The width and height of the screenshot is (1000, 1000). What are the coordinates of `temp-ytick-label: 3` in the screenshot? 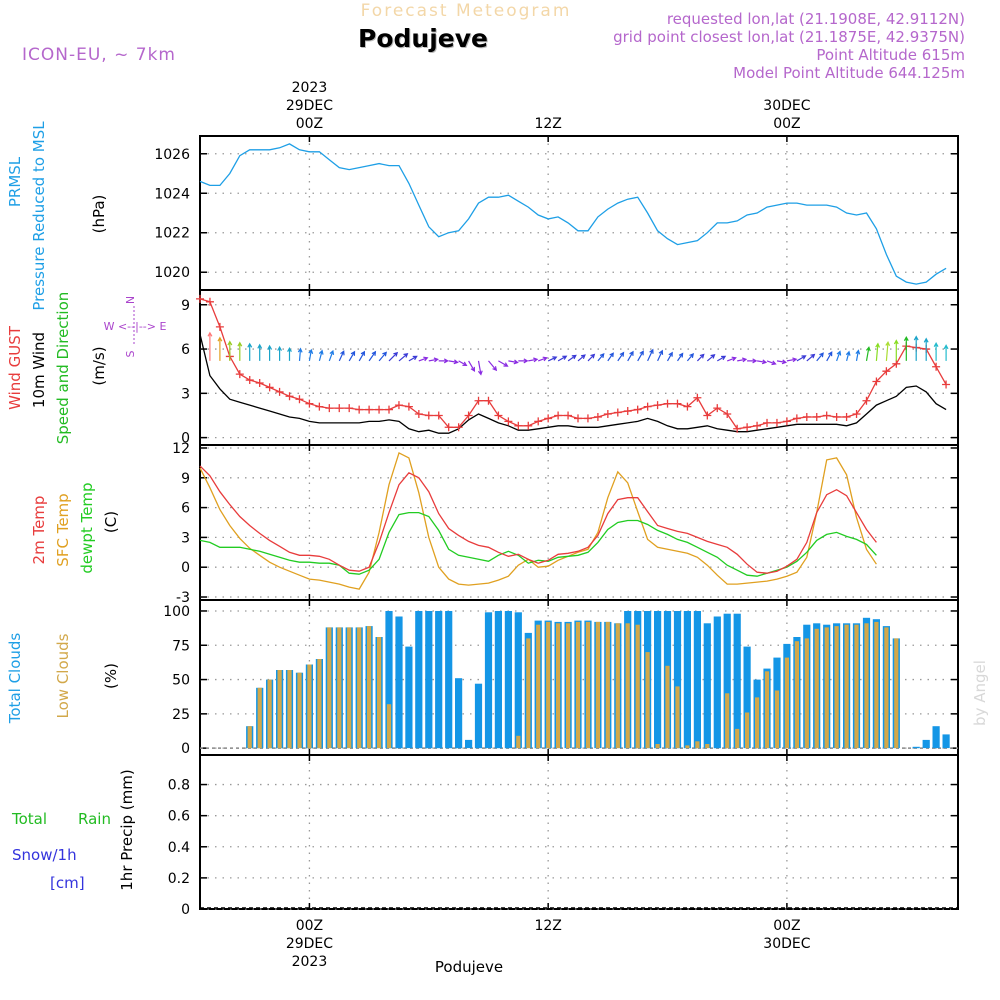 It's located at (185, 538).